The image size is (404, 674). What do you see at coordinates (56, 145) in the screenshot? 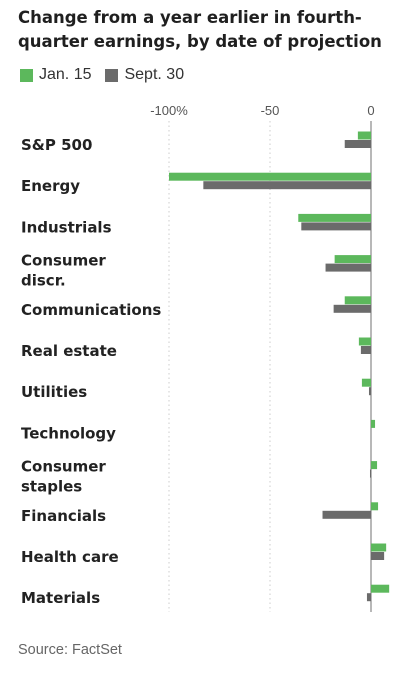
I see `category-label: S&P 500` at bounding box center [56, 145].